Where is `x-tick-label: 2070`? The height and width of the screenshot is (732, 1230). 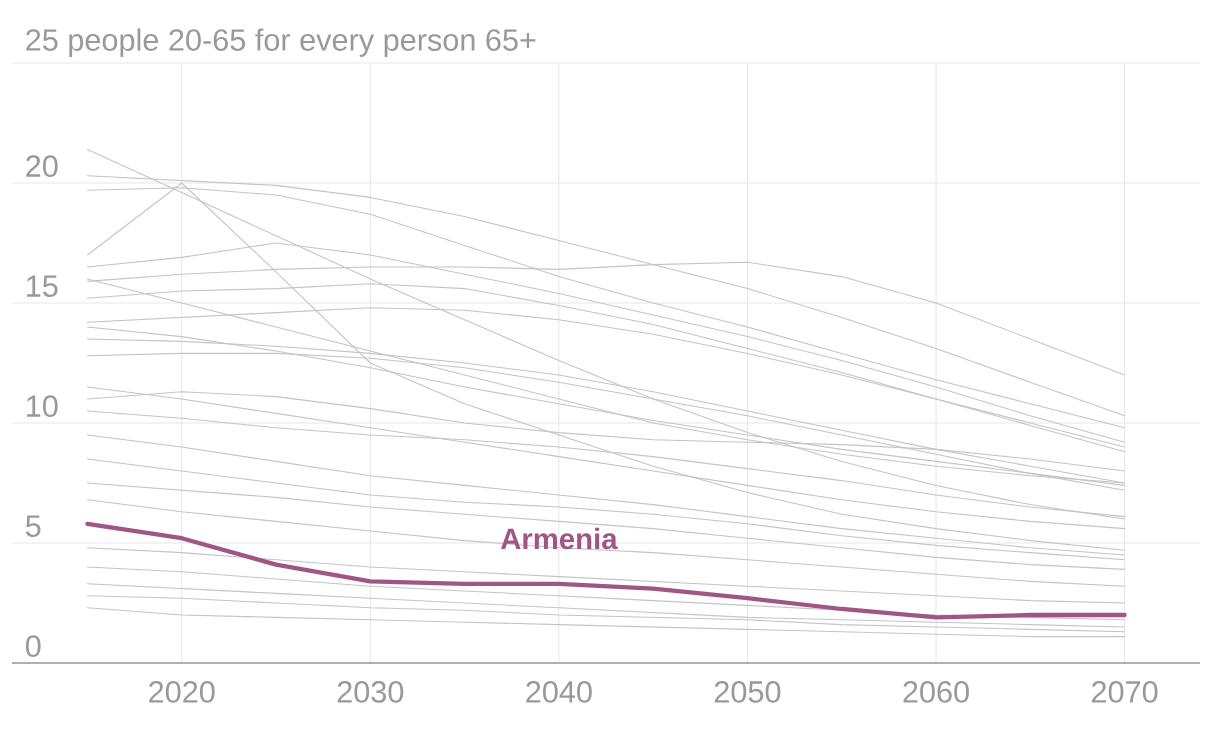 x-tick-label: 2070 is located at coordinates (1125, 692).